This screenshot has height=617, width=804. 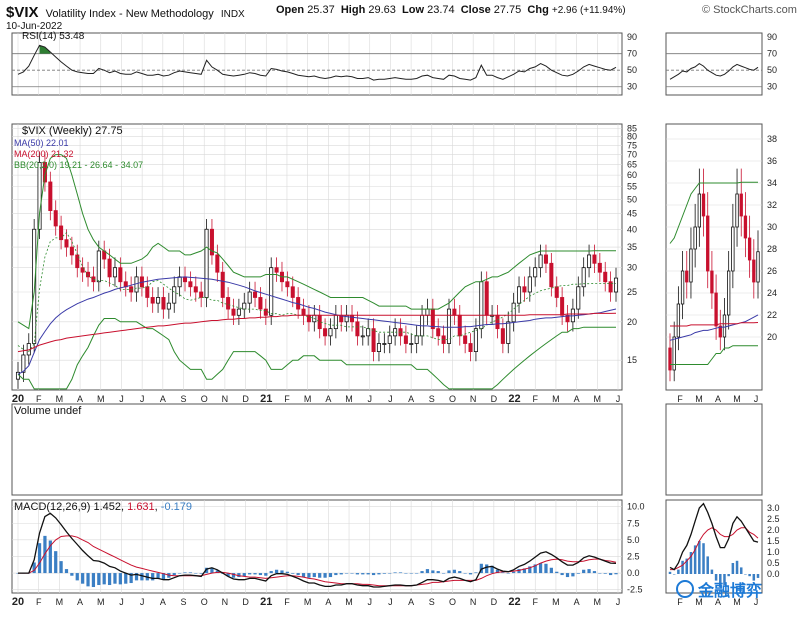 I want to click on price-tick-label: 85, so click(x=632, y=129).